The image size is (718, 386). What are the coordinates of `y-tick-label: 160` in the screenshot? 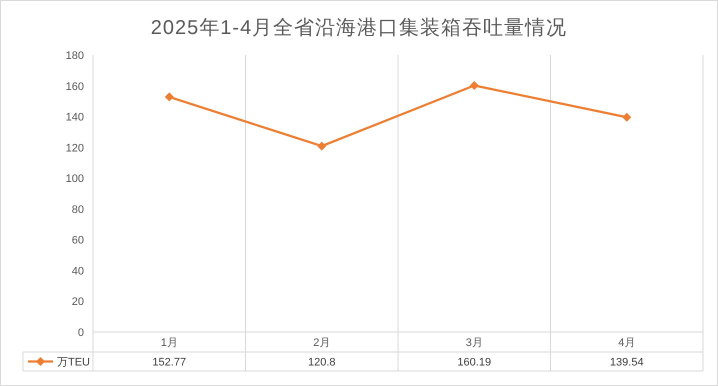 It's located at (75, 86).